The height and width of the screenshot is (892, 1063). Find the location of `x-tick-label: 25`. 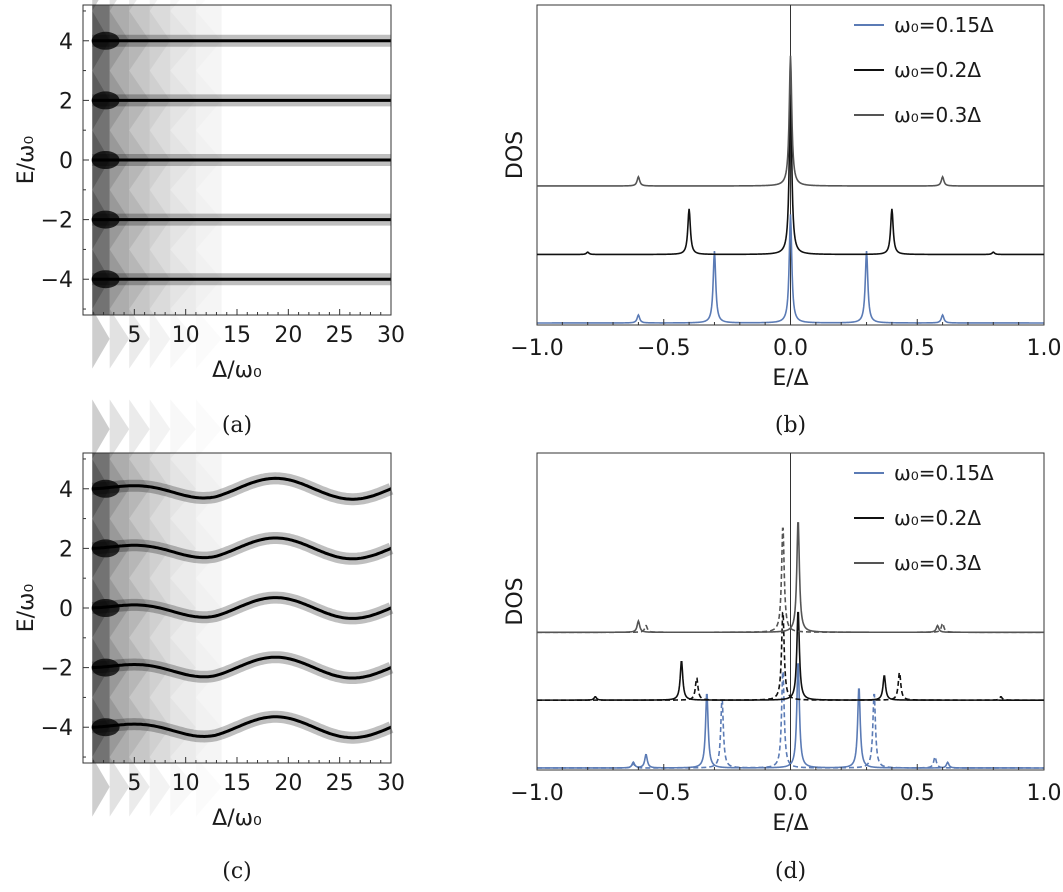

x-tick-label: 25 is located at coordinates (340, 783).